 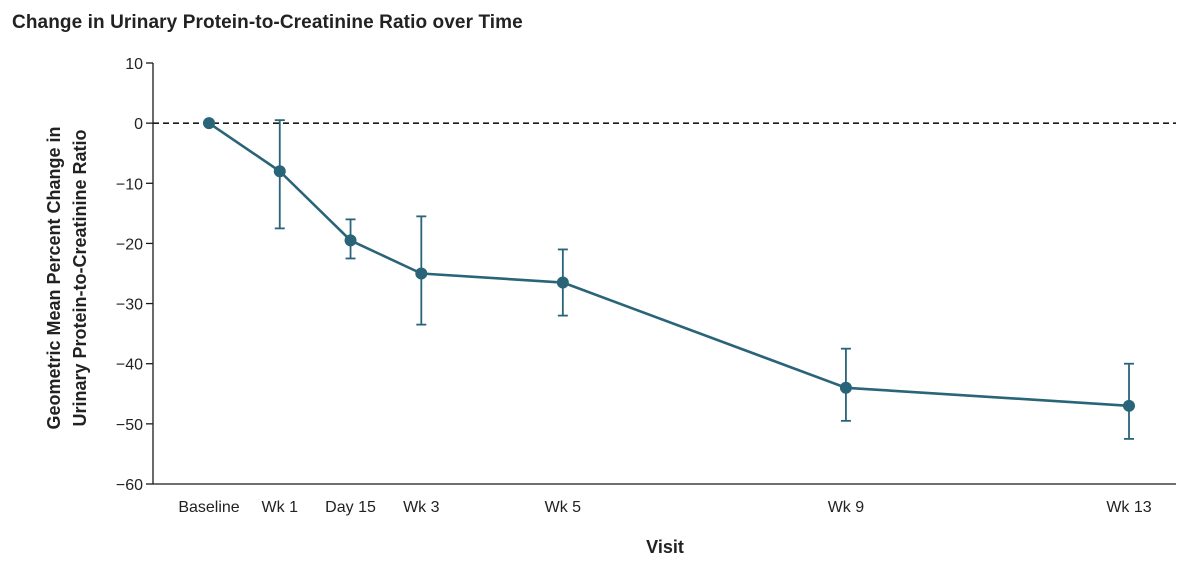 I want to click on y-axis-title-line: Urinary Protein-to-Creatinine Ratio, so click(x=80, y=277).